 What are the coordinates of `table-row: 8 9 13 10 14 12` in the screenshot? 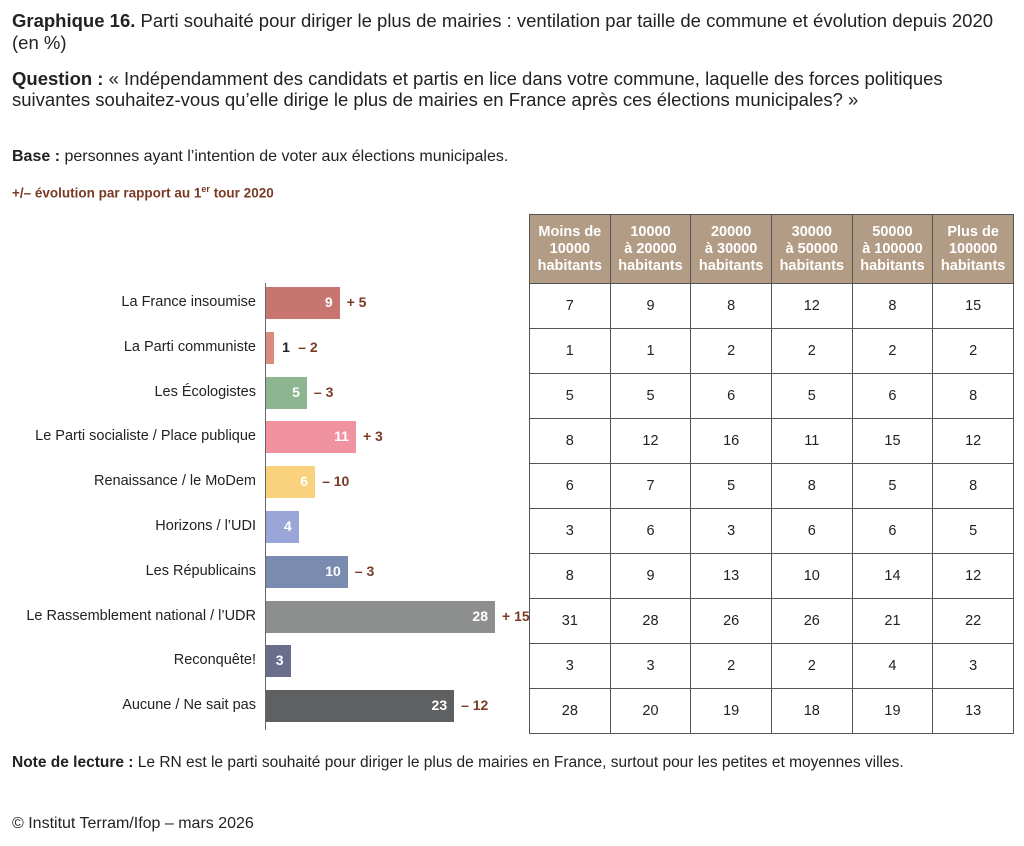 It's located at (771, 576).